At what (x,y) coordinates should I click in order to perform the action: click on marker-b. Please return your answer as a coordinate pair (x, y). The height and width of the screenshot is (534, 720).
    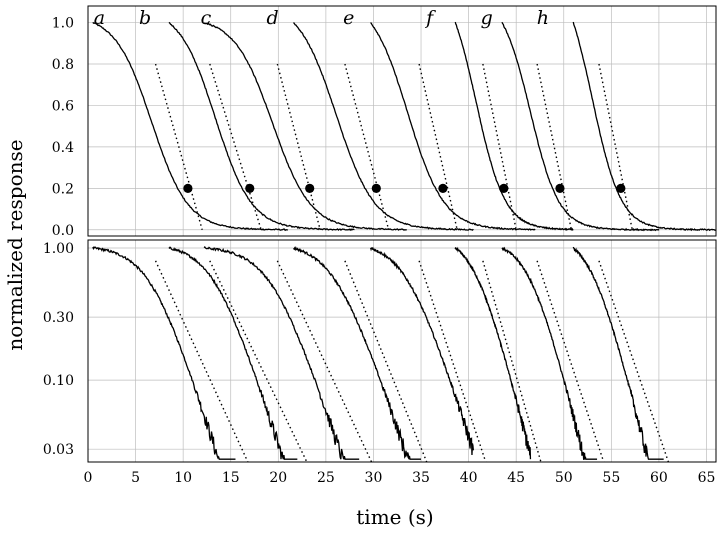
    Looking at the image, I should click on (250, 188).